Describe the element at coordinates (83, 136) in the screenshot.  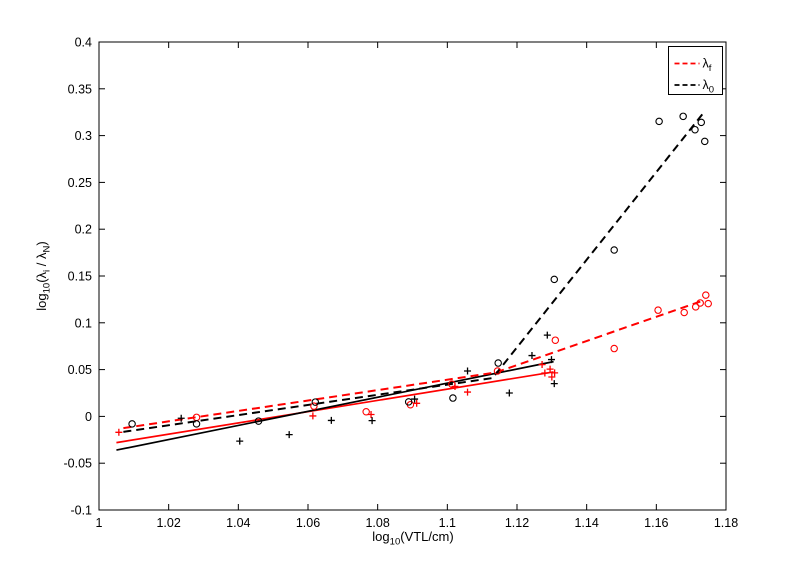
I see `y-tick-label: 0.3` at that location.